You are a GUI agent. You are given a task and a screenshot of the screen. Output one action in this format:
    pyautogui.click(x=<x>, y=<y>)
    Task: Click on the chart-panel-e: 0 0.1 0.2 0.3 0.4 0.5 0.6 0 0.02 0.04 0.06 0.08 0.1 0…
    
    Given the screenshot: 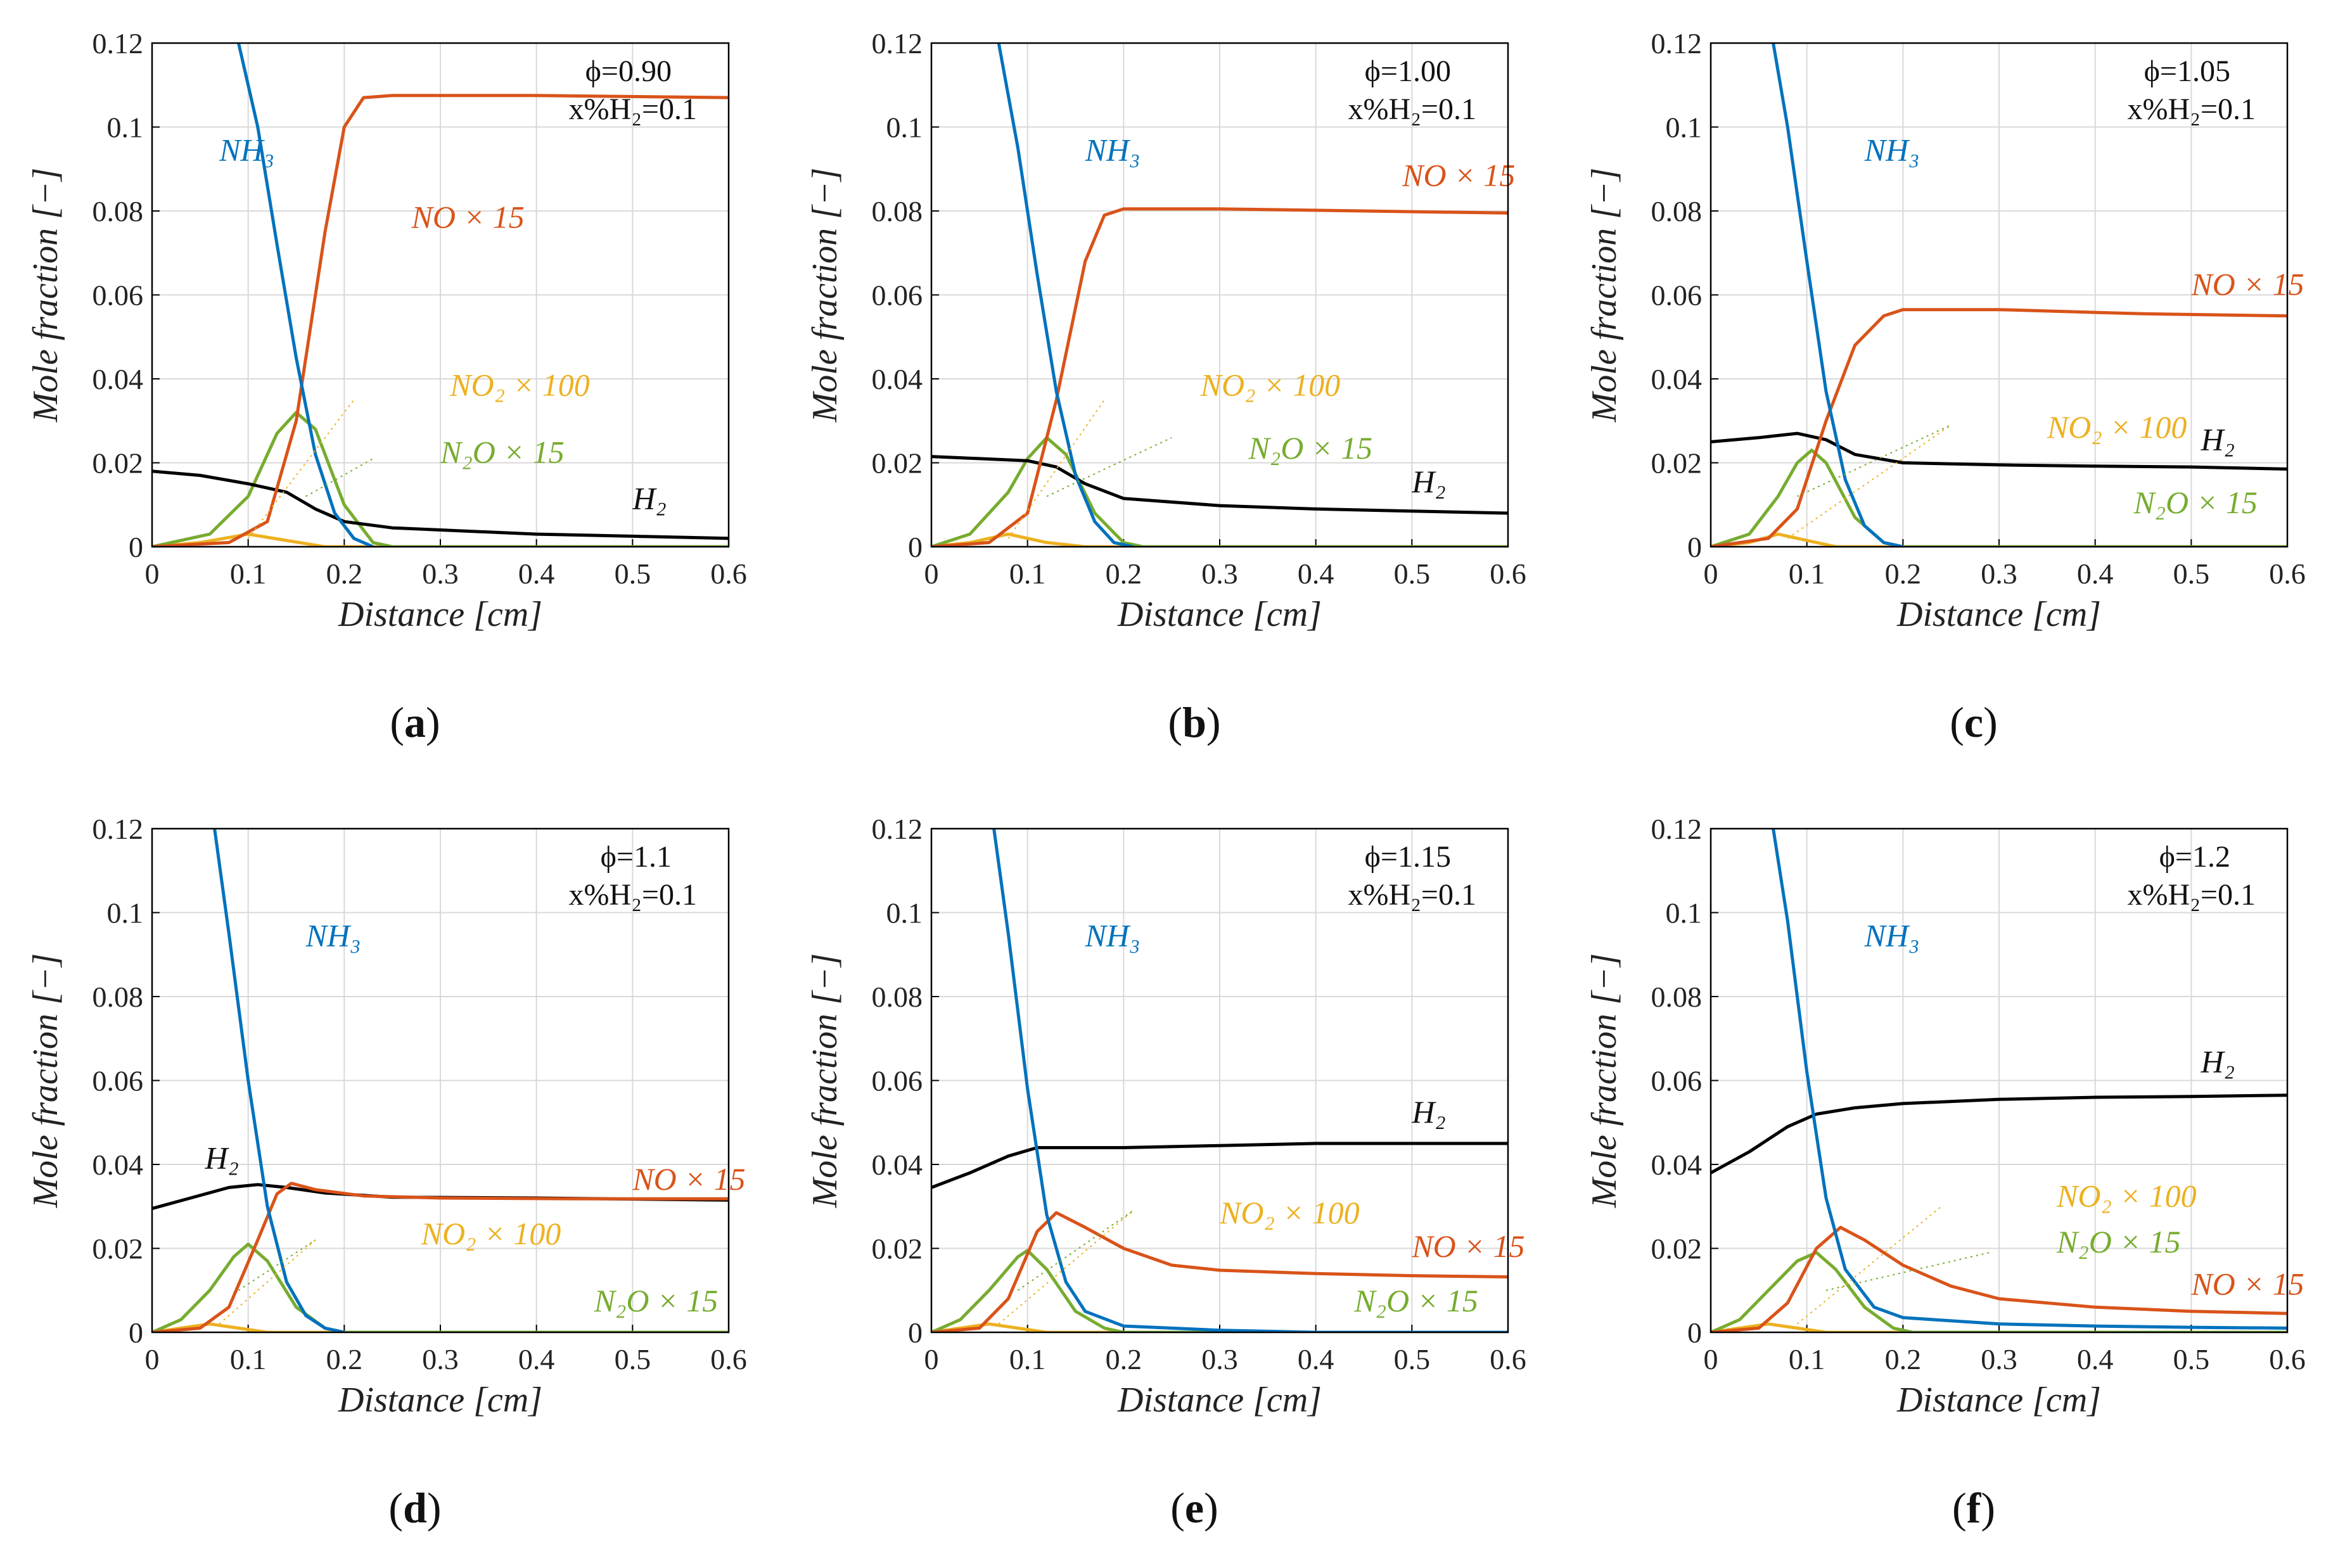 What is the action you would take?
    pyautogui.click(x=1165, y=1172)
    